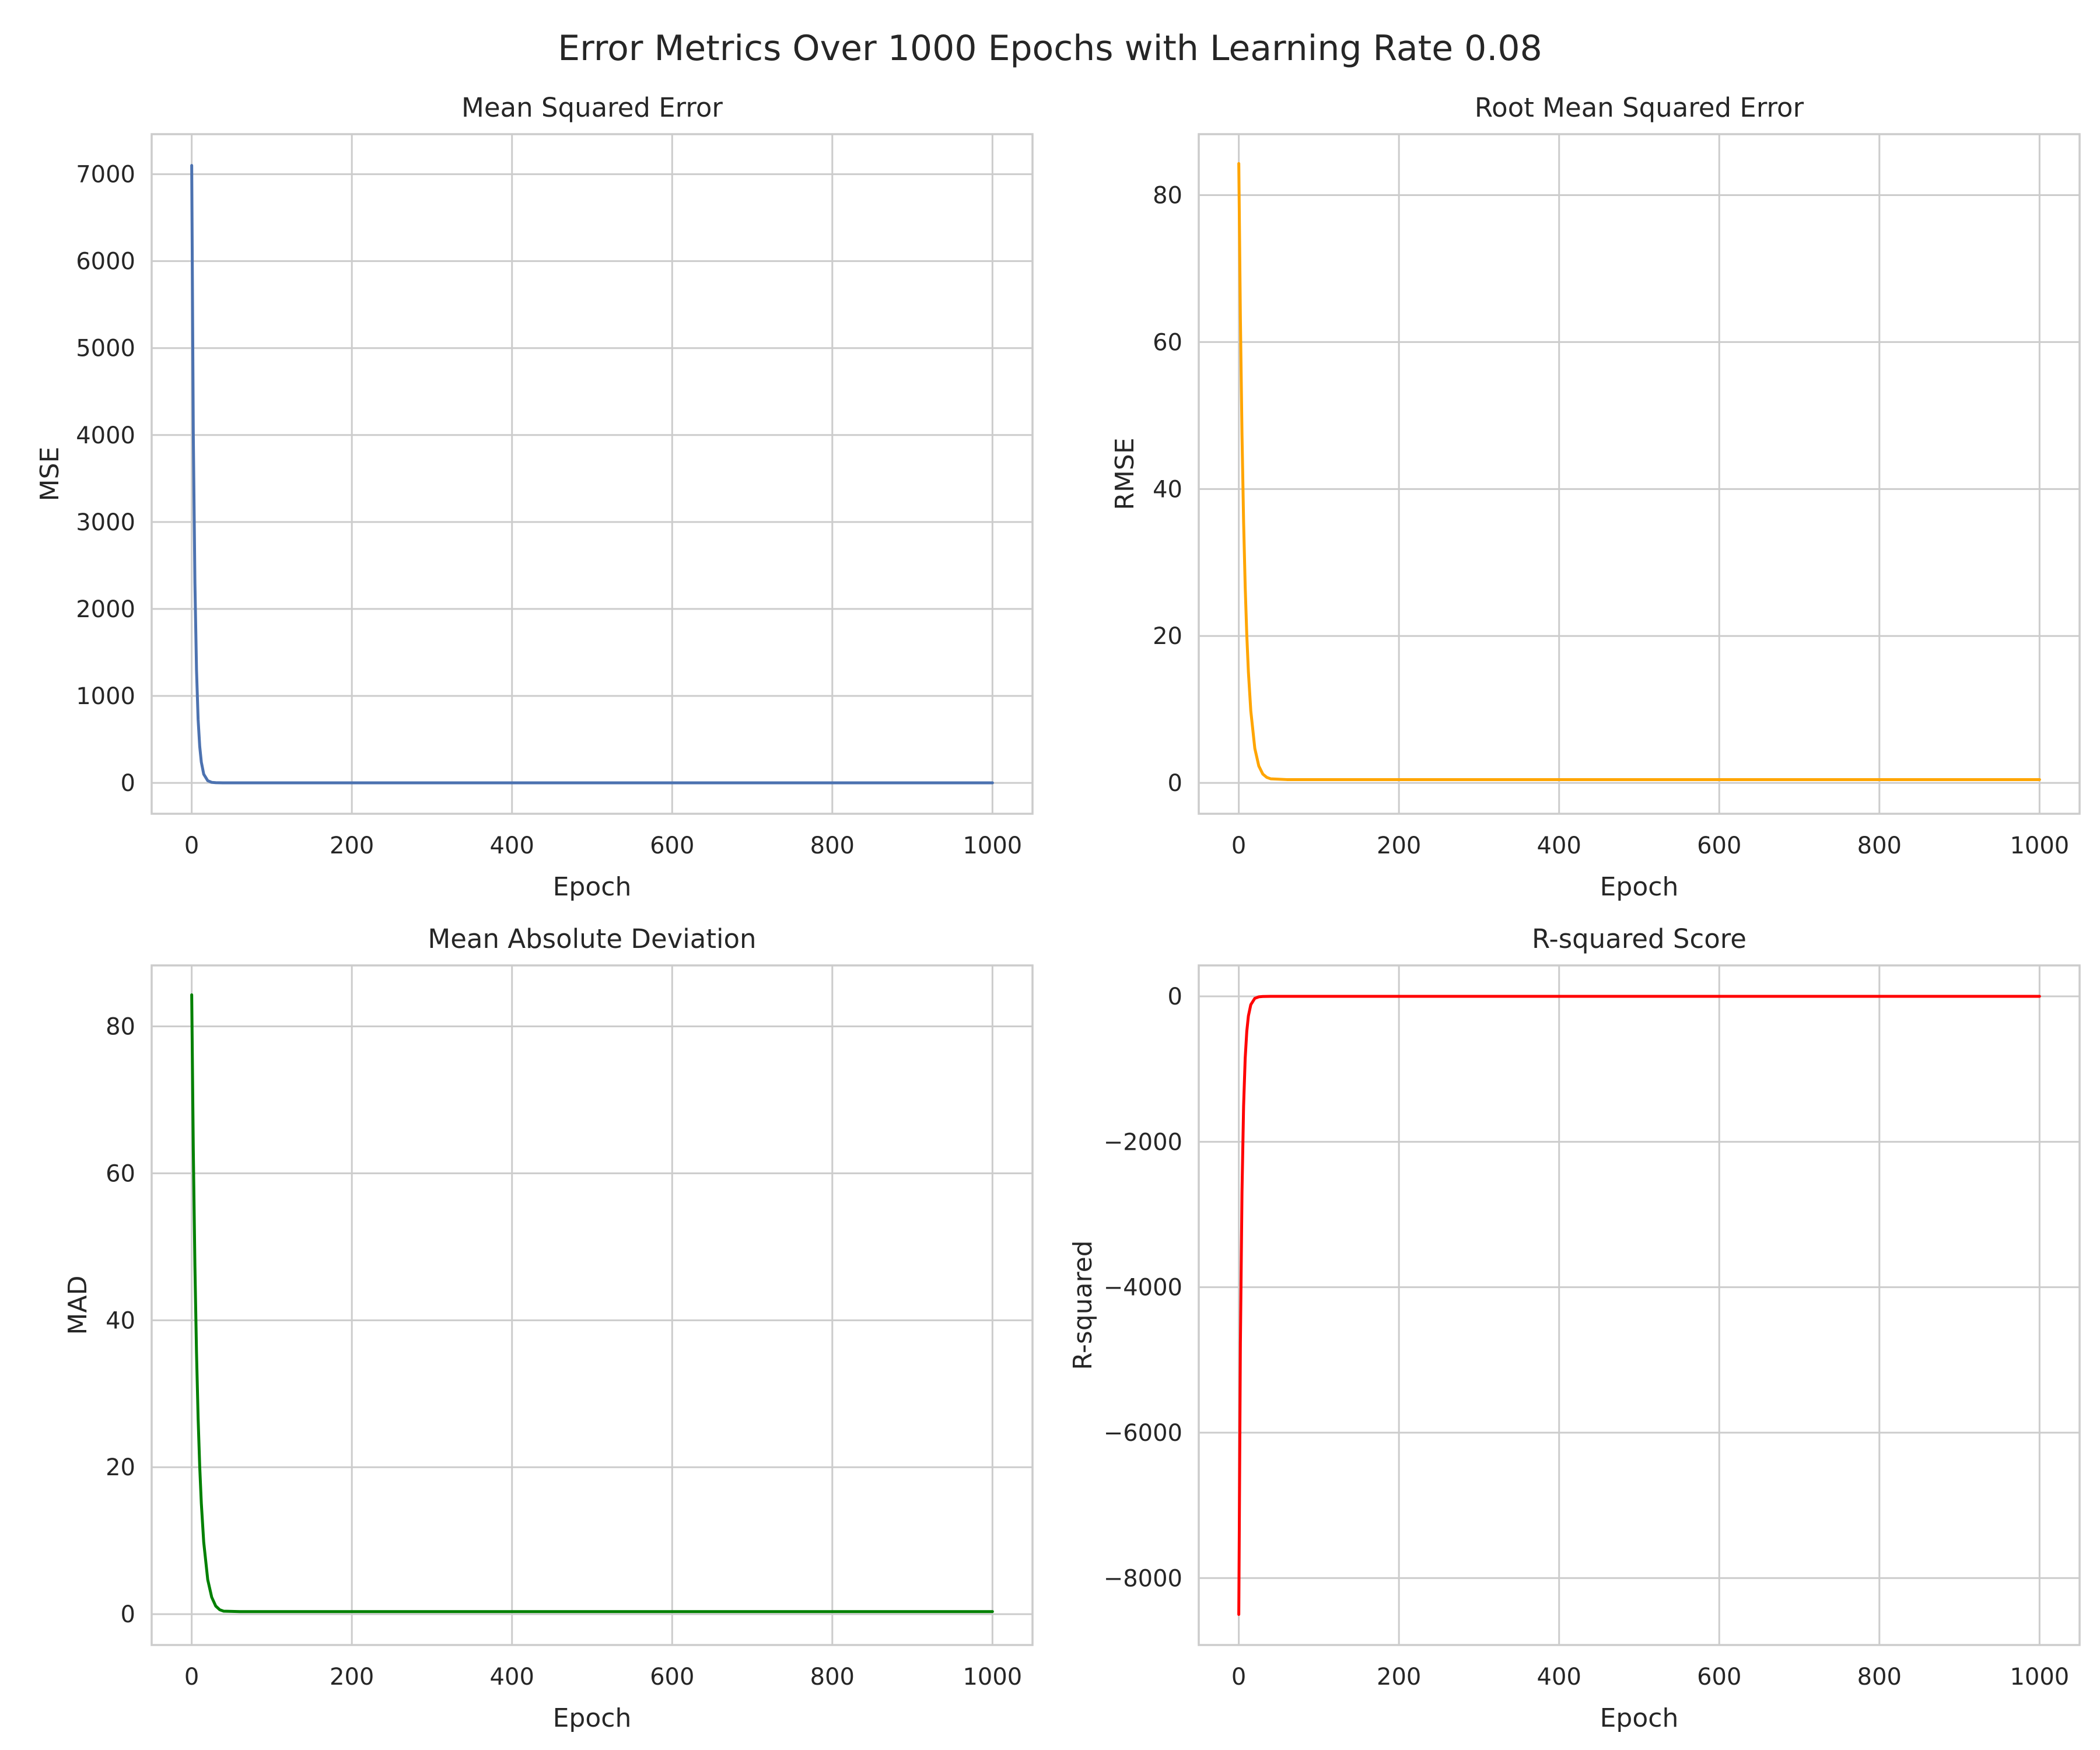 The height and width of the screenshot is (1750, 2100). What do you see at coordinates (1399, 845) in the screenshot?
I see `rmse-x-tick-label: 200` at bounding box center [1399, 845].